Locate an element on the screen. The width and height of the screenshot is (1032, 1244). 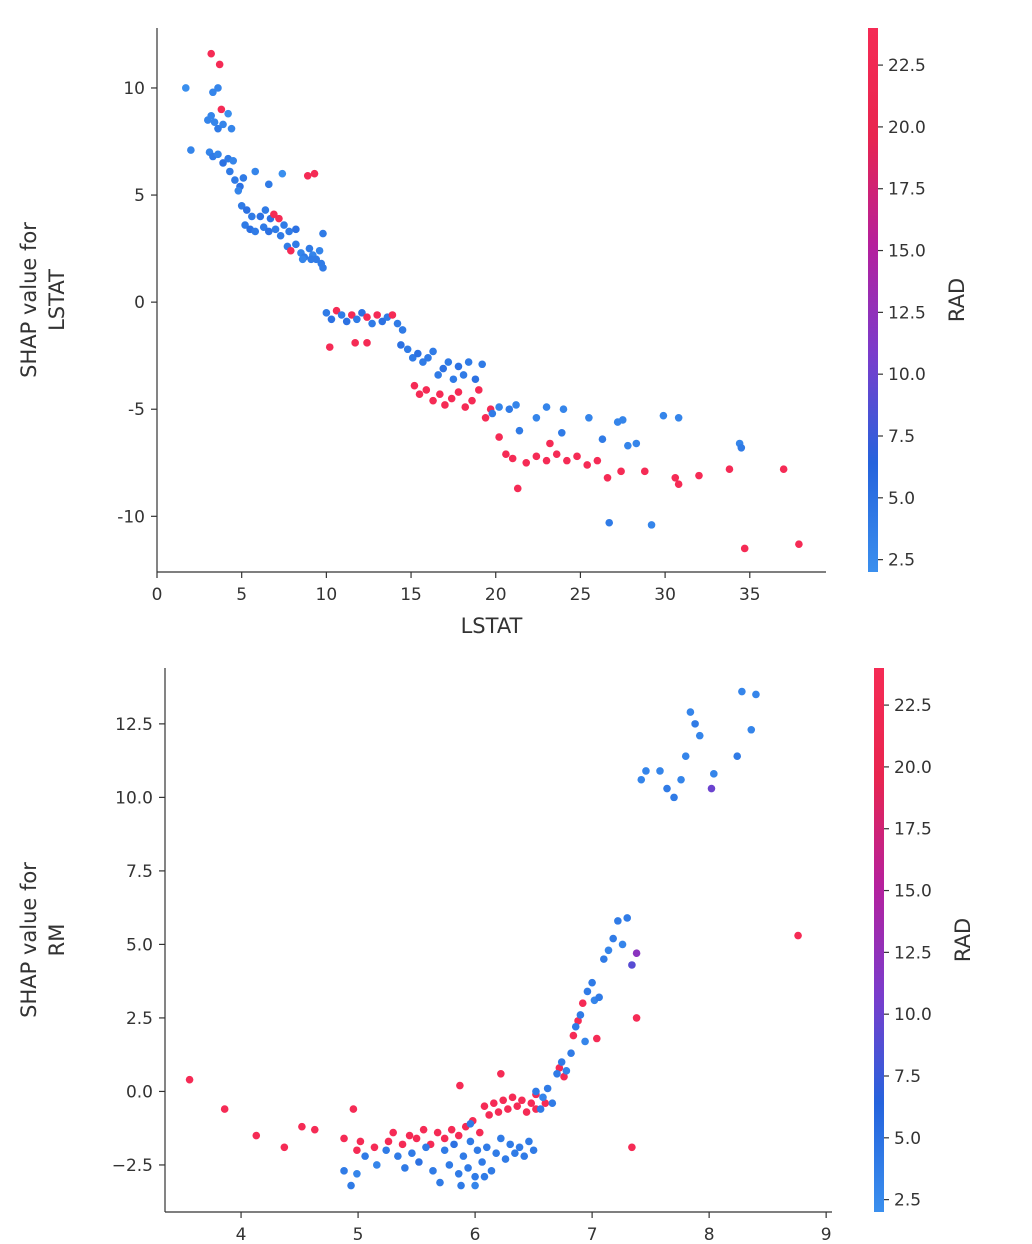
colorbar-tick-label: 20.0 is located at coordinates (913, 768).